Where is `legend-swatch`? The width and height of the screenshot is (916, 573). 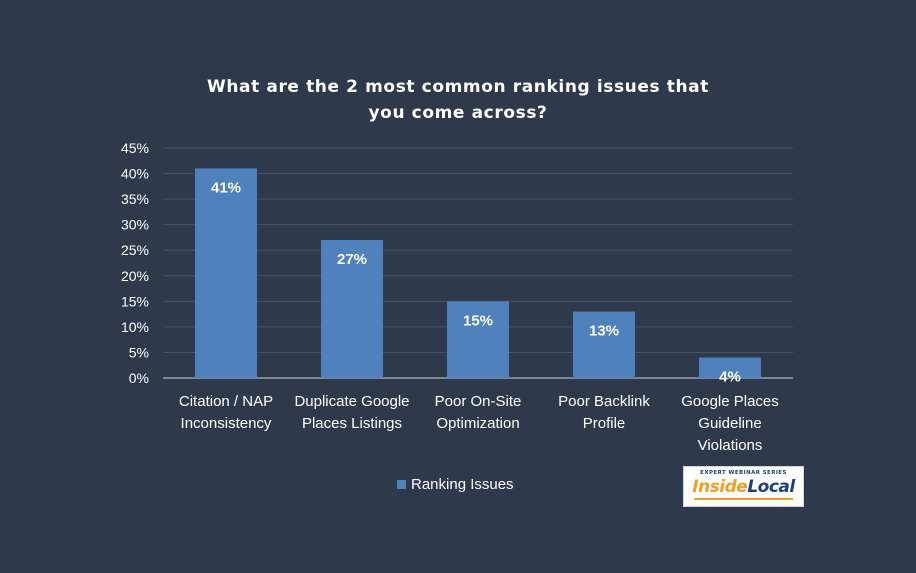 legend-swatch is located at coordinates (401, 484).